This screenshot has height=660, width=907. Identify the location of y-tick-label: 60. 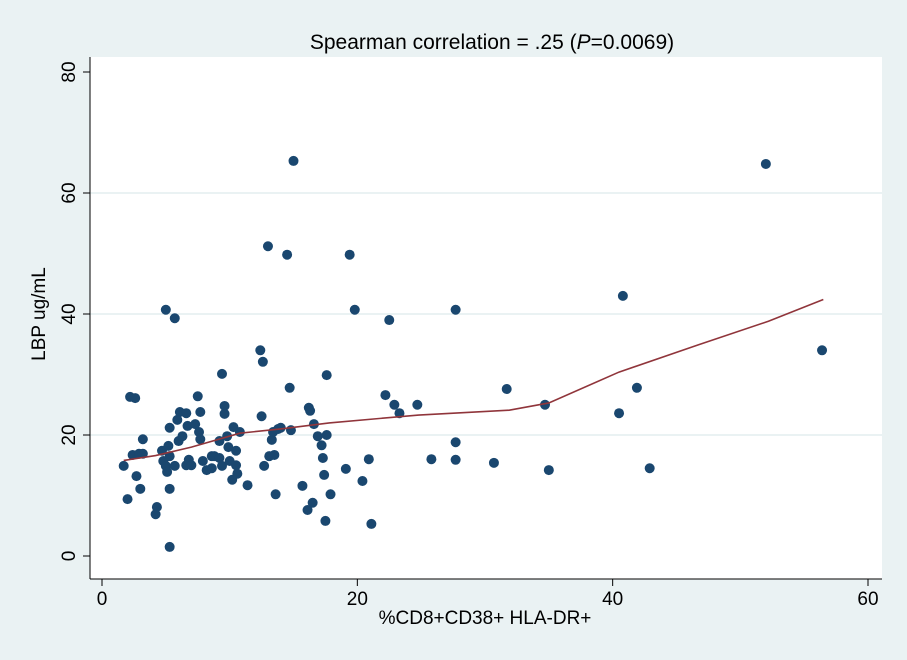
(69, 192).